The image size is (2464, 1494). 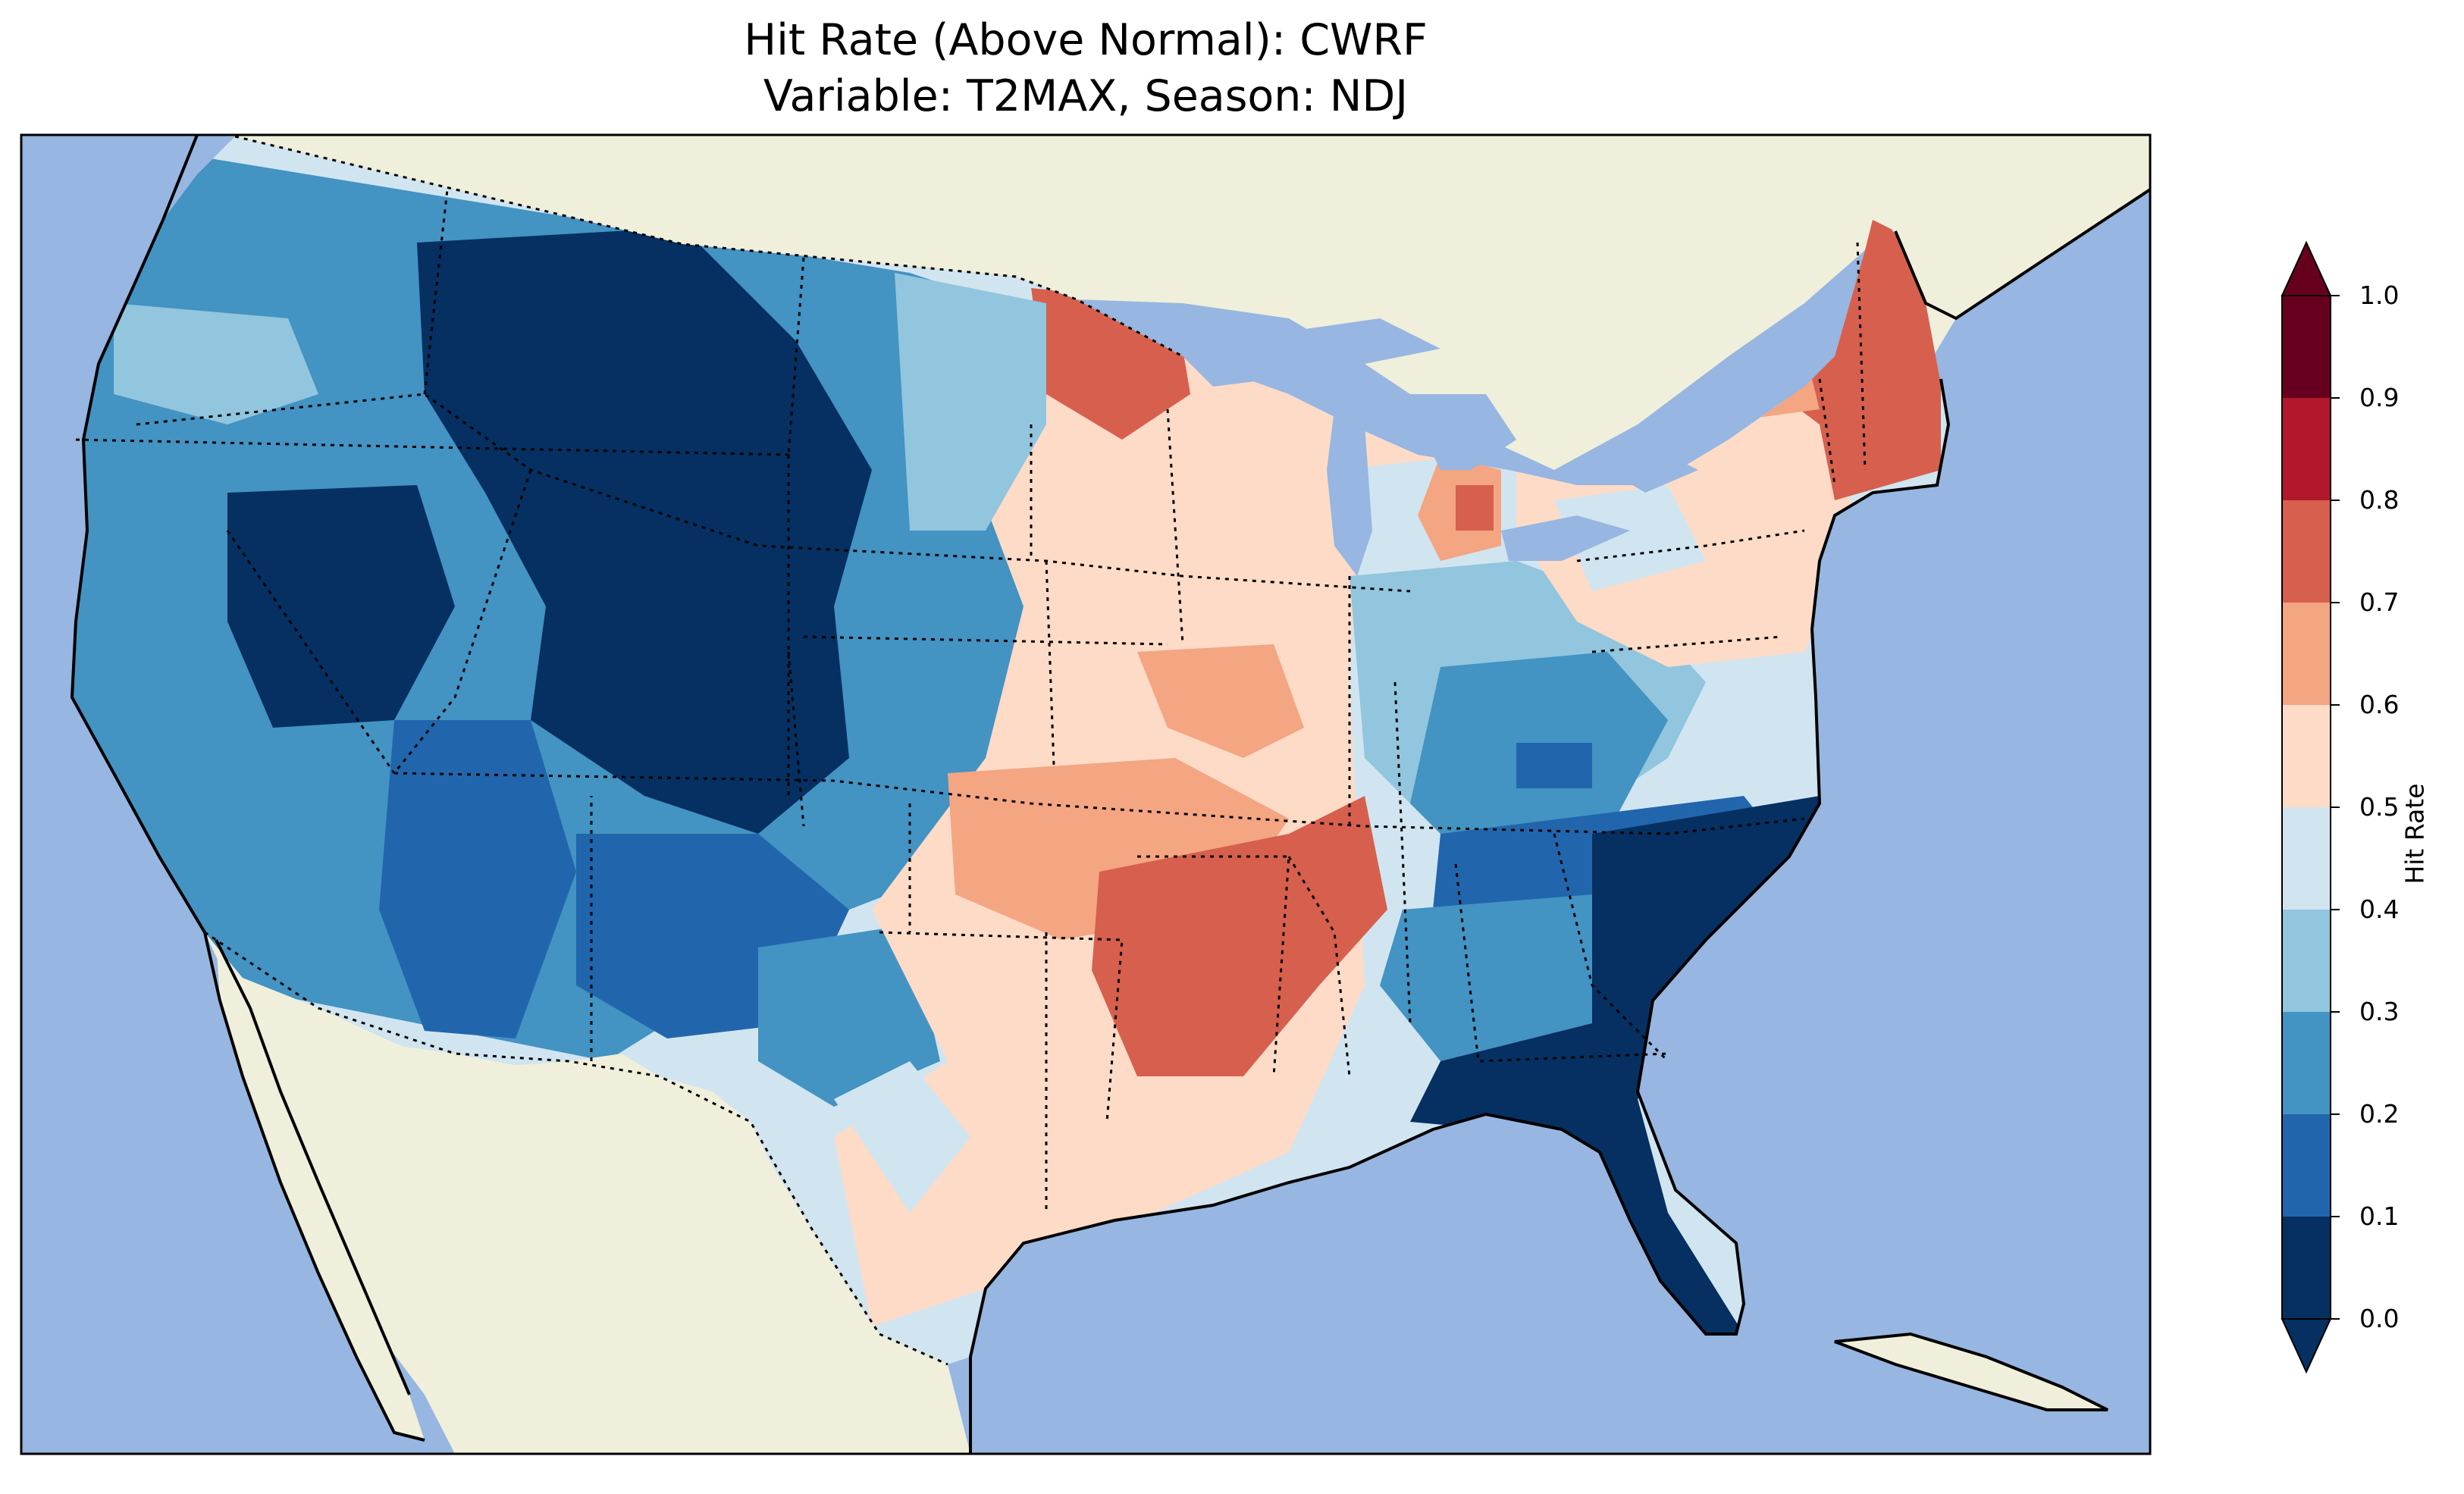 What do you see at coordinates (2380, 704) in the screenshot?
I see `colorbar-tick-label: 0.6` at bounding box center [2380, 704].